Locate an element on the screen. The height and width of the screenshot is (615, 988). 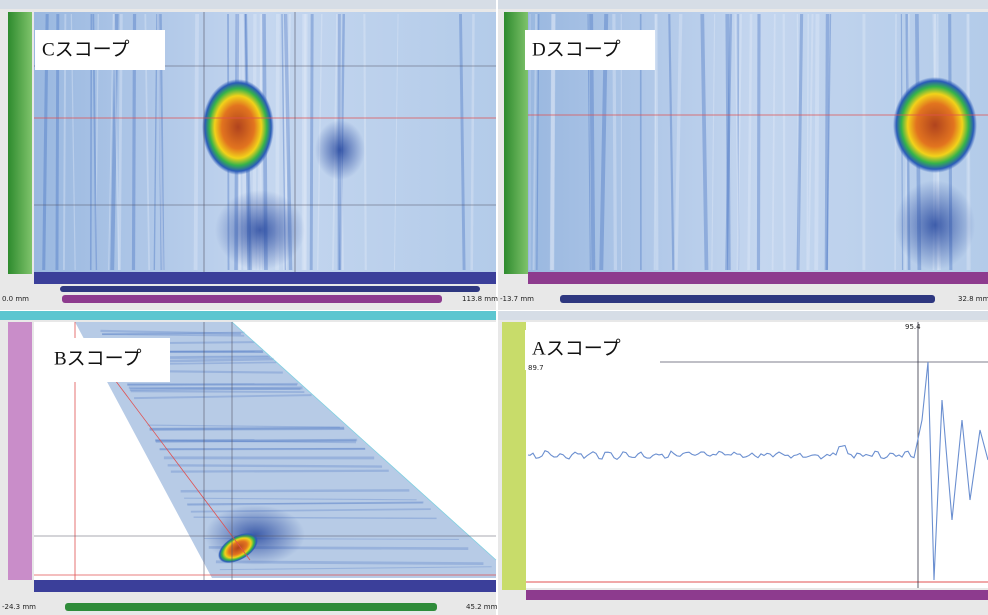
panel-label: Aスコープ is located at coordinates (576, 348).